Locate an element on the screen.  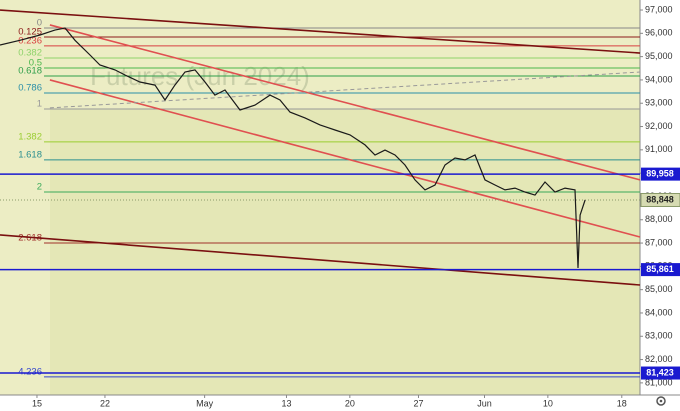
current-price-label: 88,848 is located at coordinates (660, 199).